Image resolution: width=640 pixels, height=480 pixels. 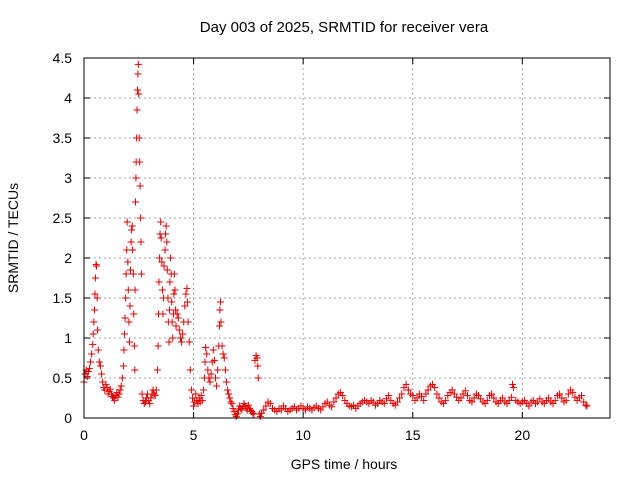 I want to click on y-tick-label: 2, so click(x=68, y=258).